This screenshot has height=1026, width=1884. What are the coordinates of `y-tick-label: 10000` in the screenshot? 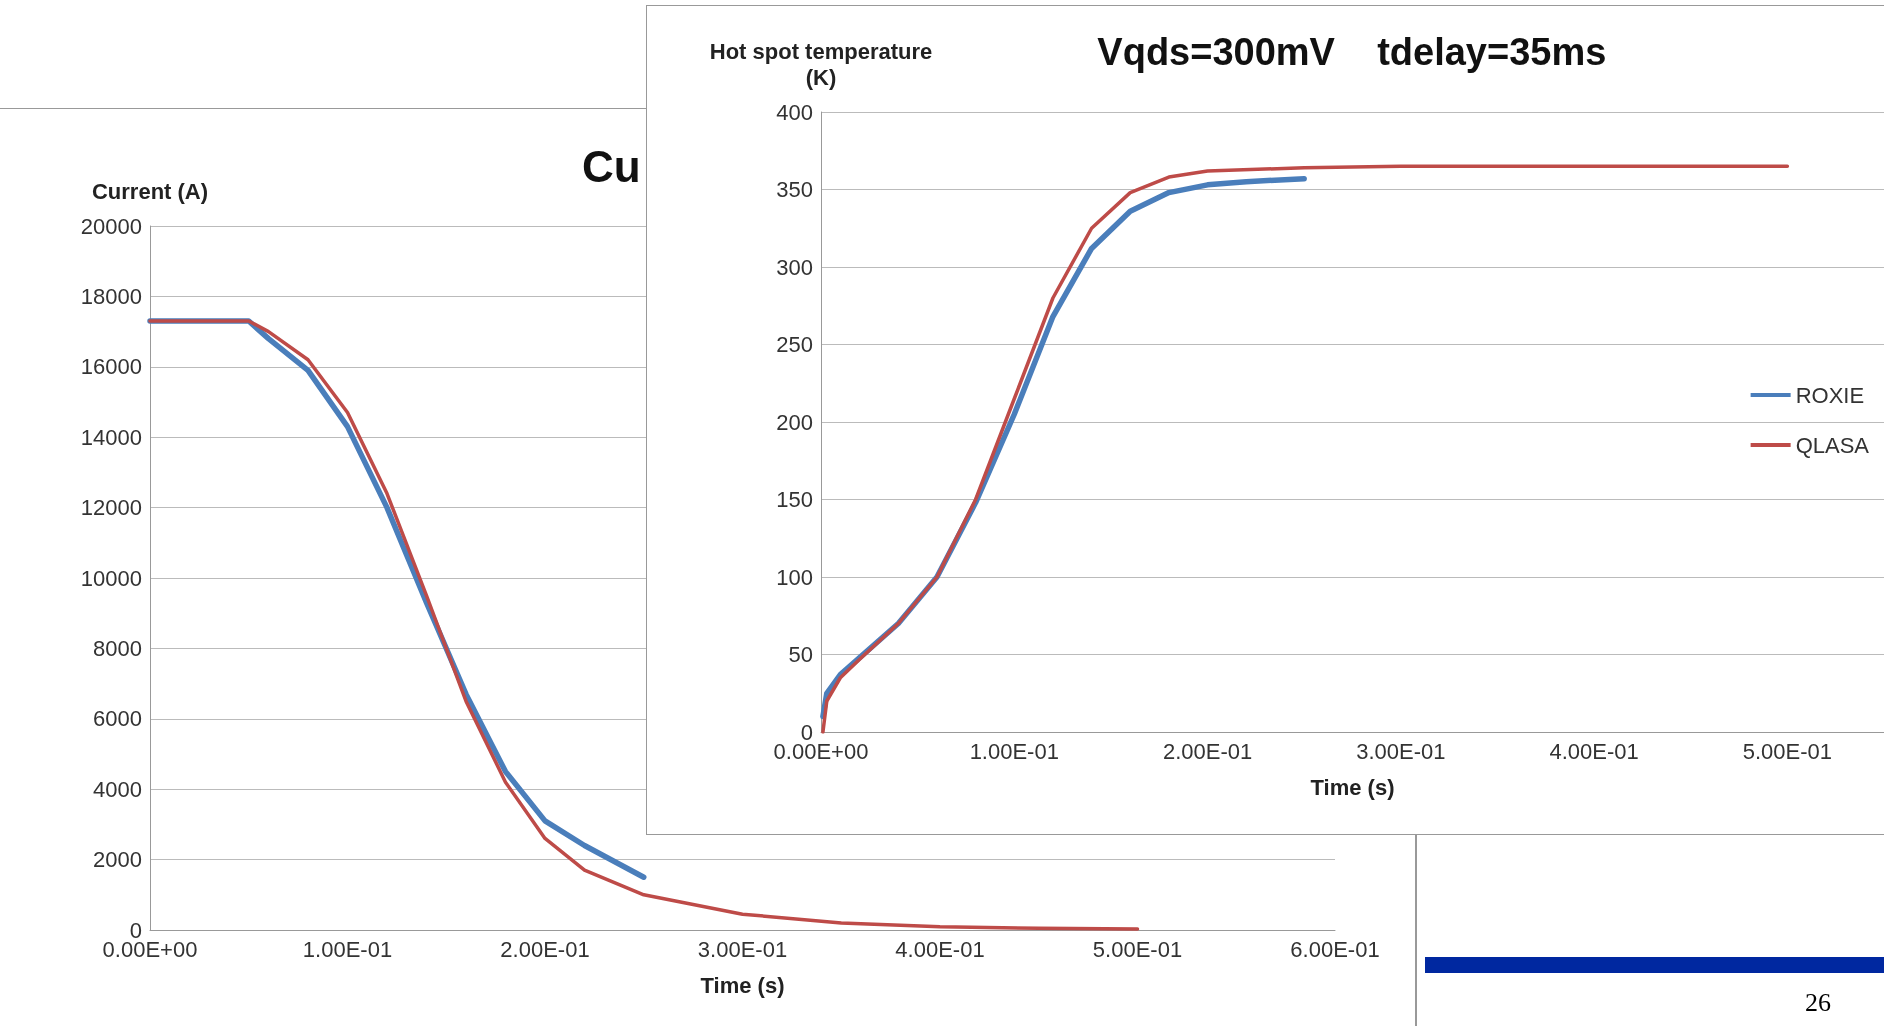 It's located at (111, 578).